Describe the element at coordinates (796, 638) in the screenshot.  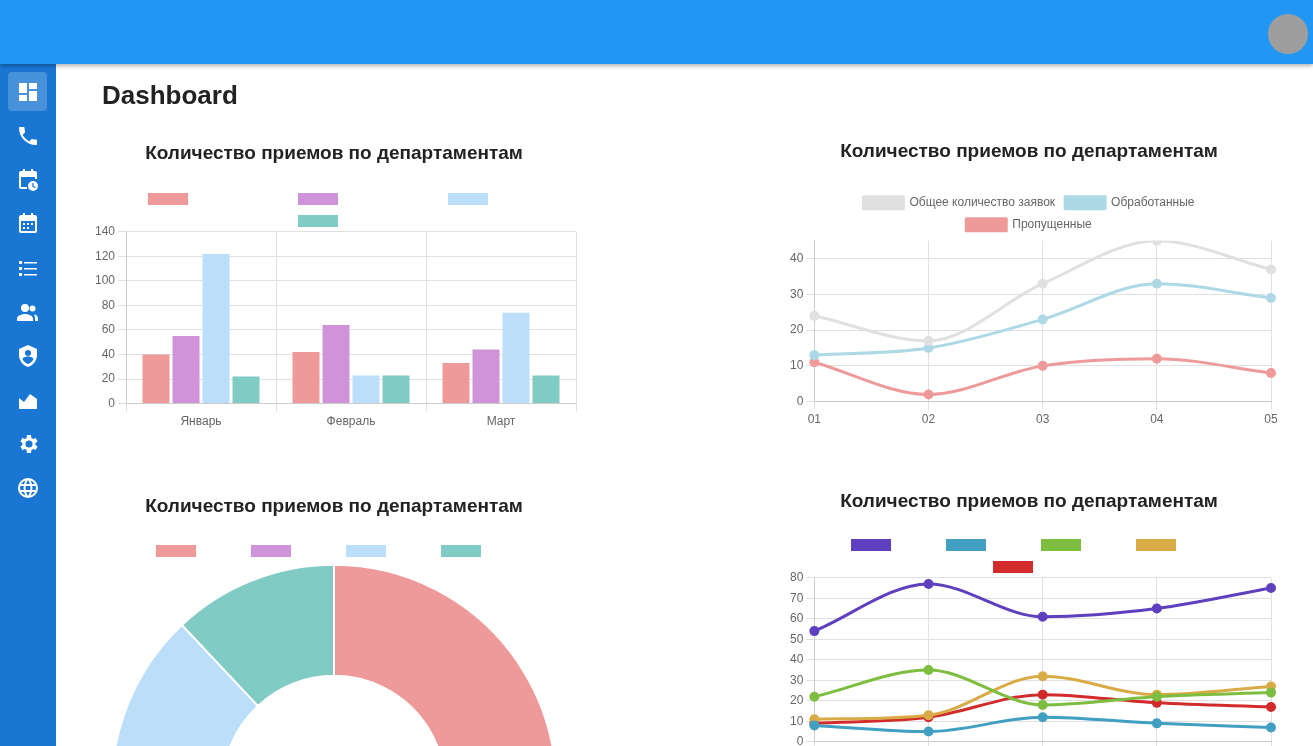
I see `y-tick-label: 50` at that location.